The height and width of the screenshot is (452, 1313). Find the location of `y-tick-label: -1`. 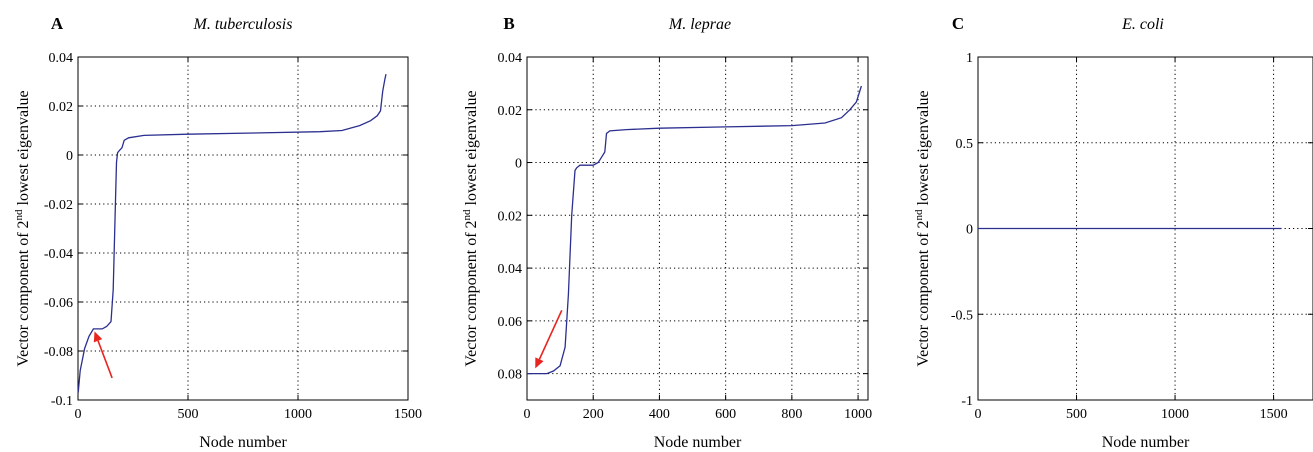

y-tick-label: -1 is located at coordinates (967, 401).